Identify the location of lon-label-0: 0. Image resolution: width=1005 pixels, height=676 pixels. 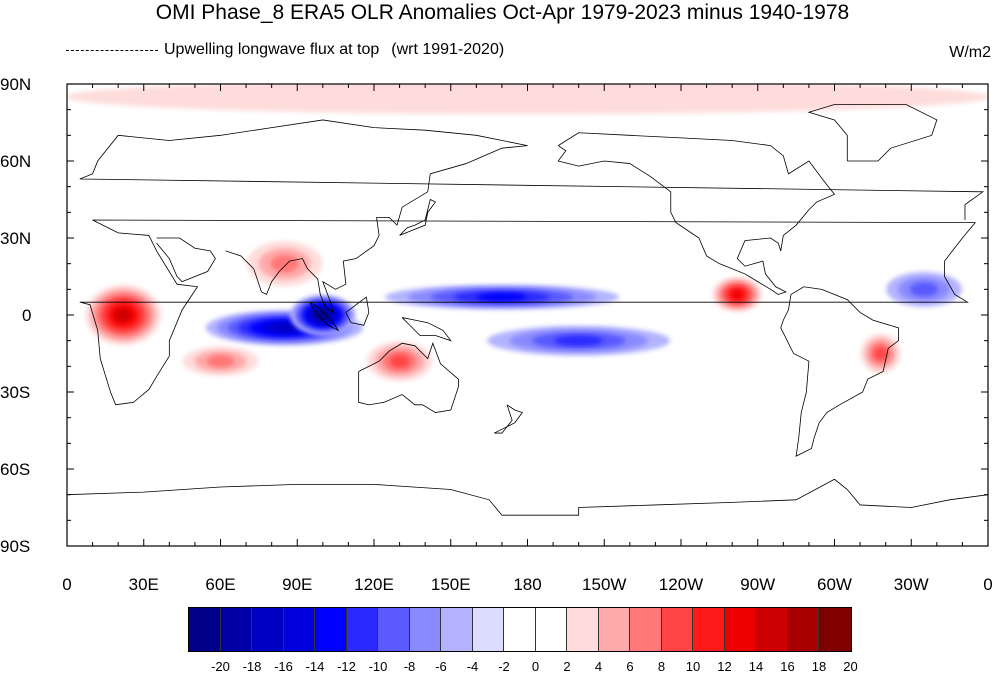
(67, 584).